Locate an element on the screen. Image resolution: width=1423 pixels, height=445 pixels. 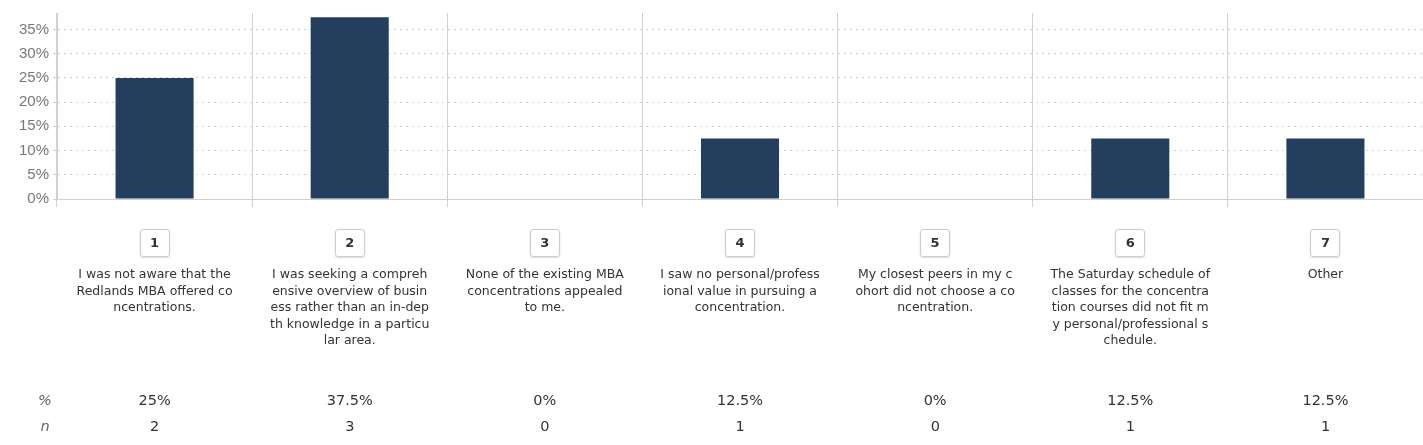
y-tick-label: 25% is located at coordinates (33, 77).